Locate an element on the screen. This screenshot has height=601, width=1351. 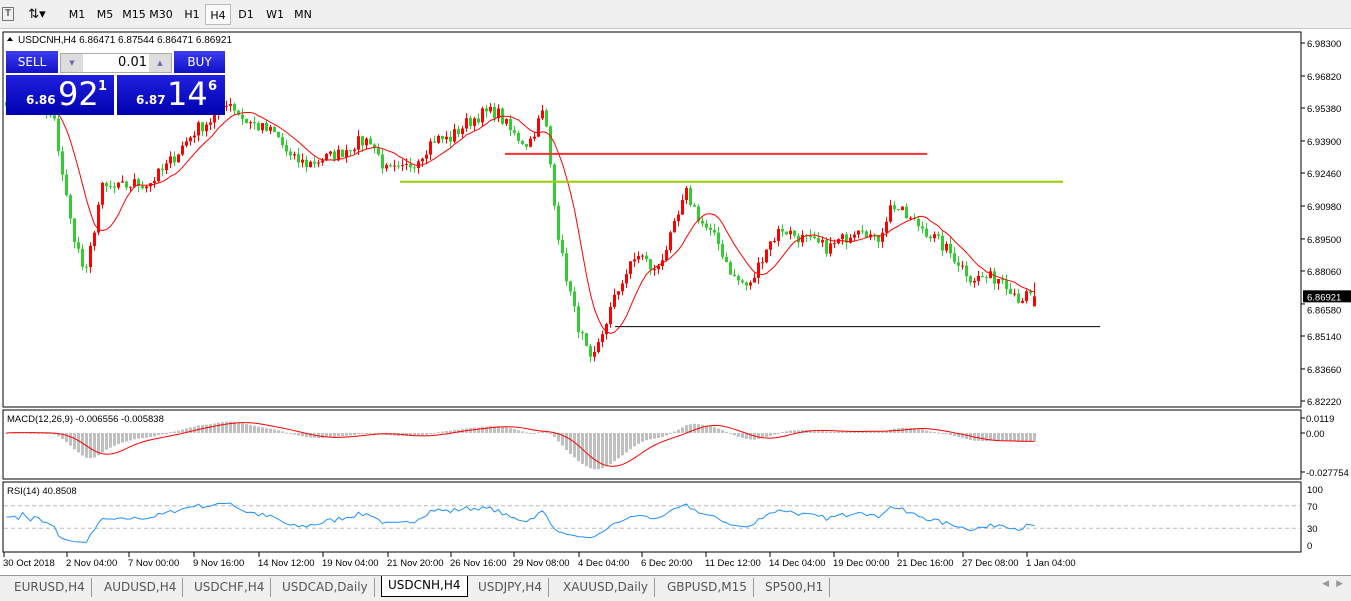
lot-size-input: ▼ 0.01 ▲ is located at coordinates (116, 63).